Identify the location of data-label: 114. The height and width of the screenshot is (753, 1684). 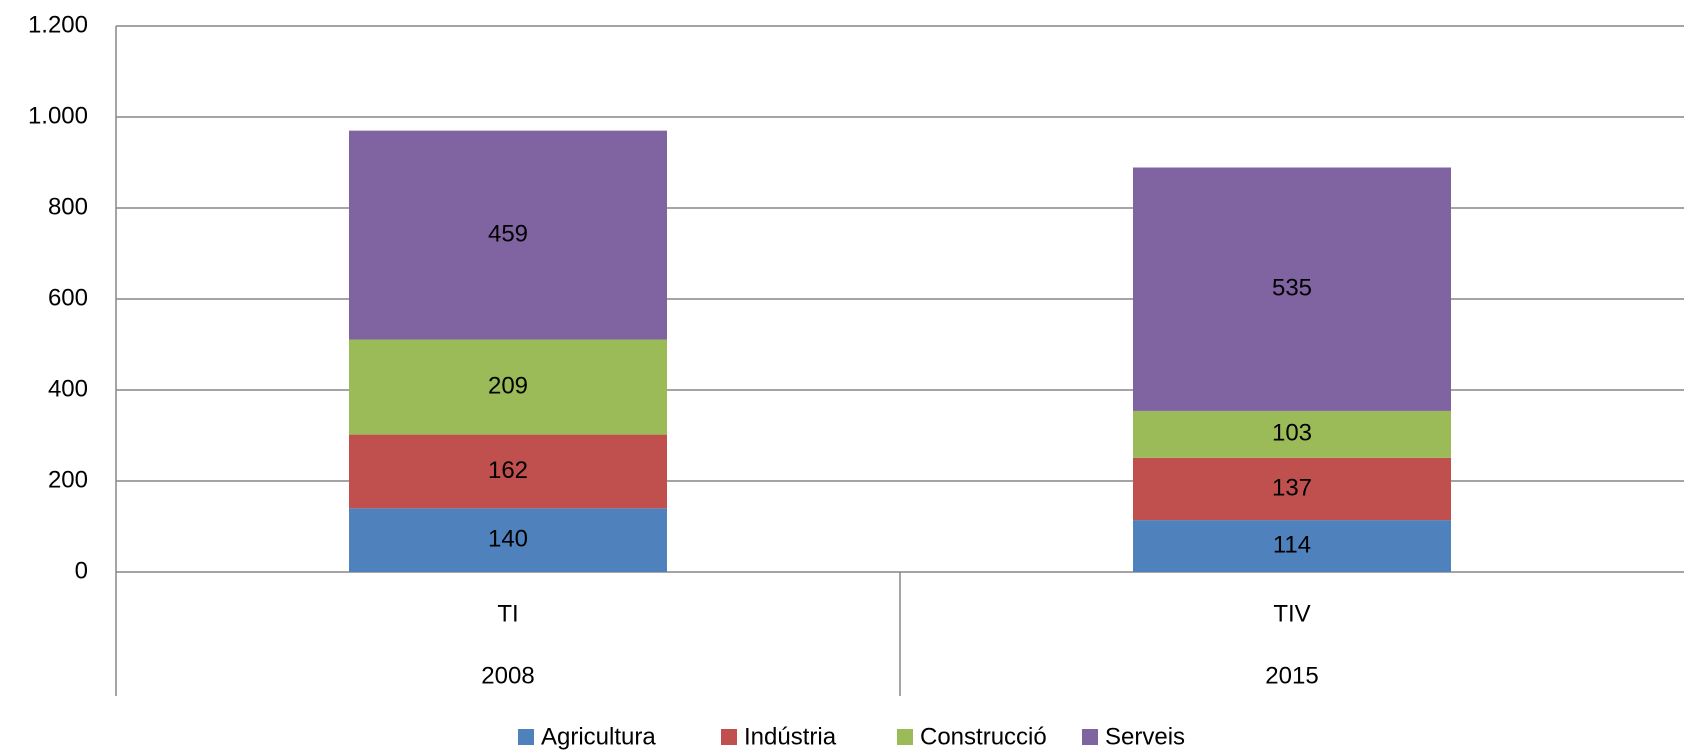
(1292, 544).